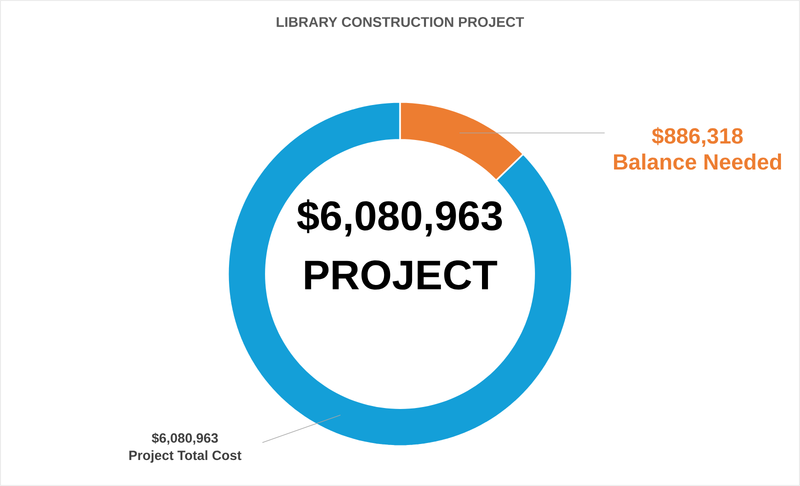 The image size is (800, 486). What do you see at coordinates (185, 438) in the screenshot?
I see `data-label: $6,080,963` at bounding box center [185, 438].